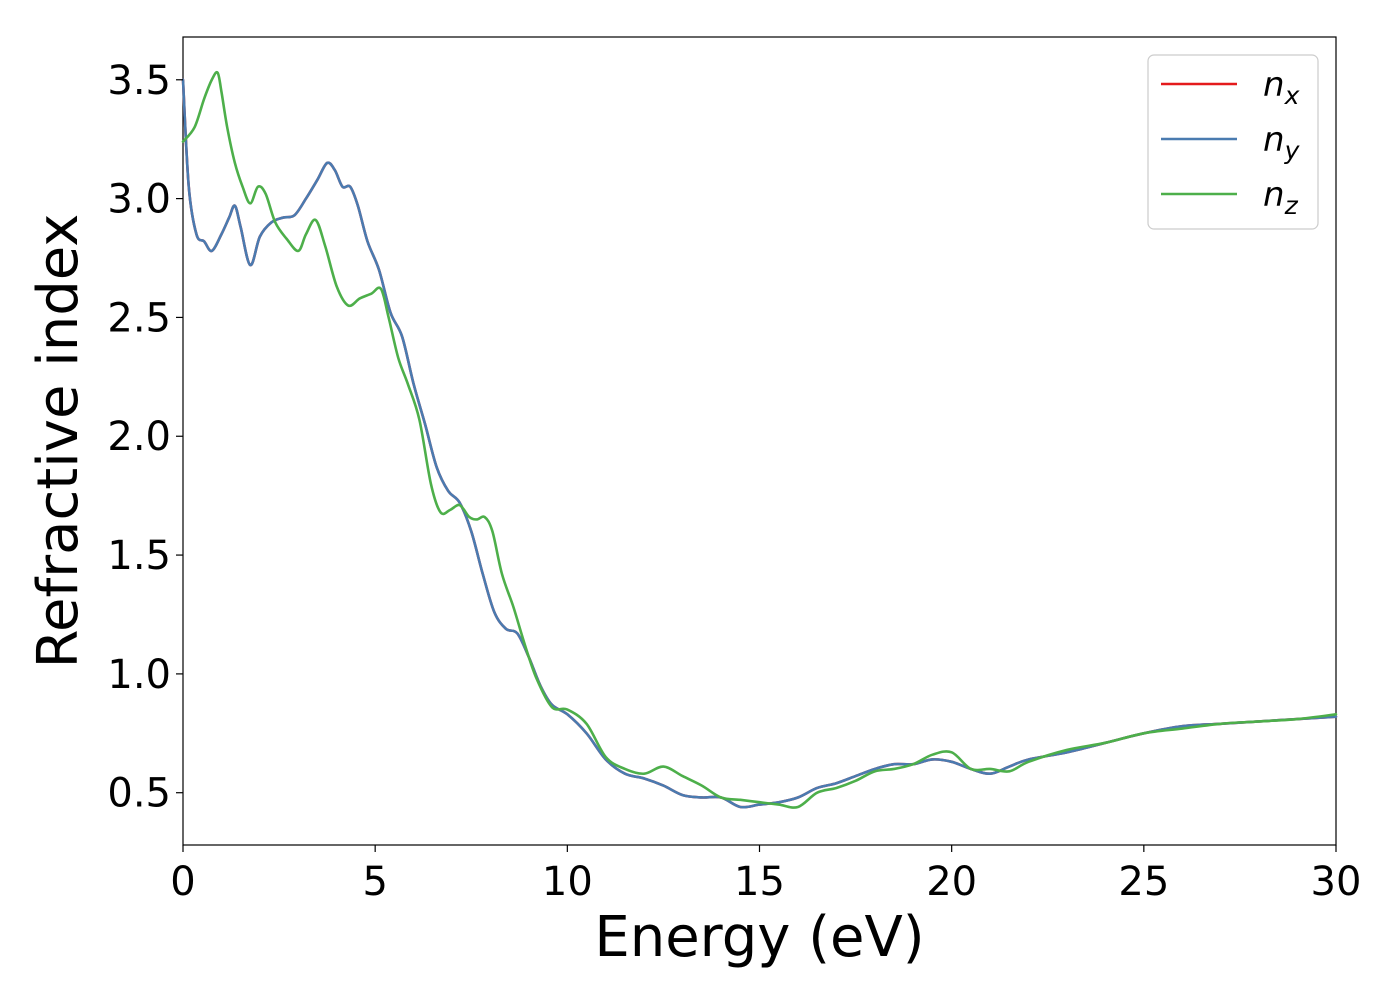  I want to click on x-tick-label: 25, so click(1143, 882).